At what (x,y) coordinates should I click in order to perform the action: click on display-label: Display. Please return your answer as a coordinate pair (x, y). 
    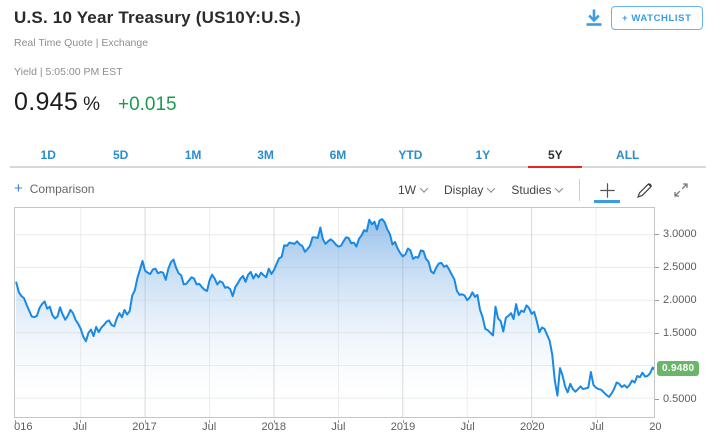
    Looking at the image, I should click on (464, 190).